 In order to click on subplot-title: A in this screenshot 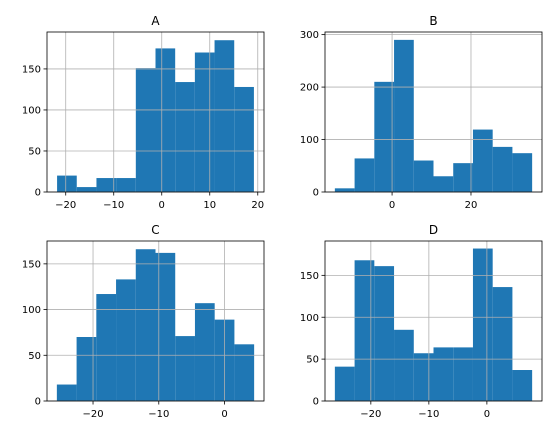, I will do `click(155, 21)`.